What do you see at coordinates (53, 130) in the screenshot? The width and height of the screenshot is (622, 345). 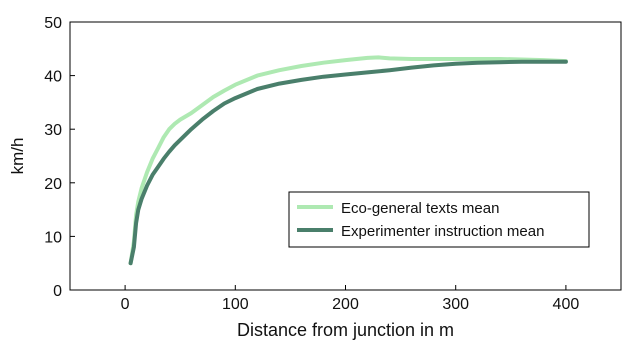 I see `y-tick-label: 30` at bounding box center [53, 130].